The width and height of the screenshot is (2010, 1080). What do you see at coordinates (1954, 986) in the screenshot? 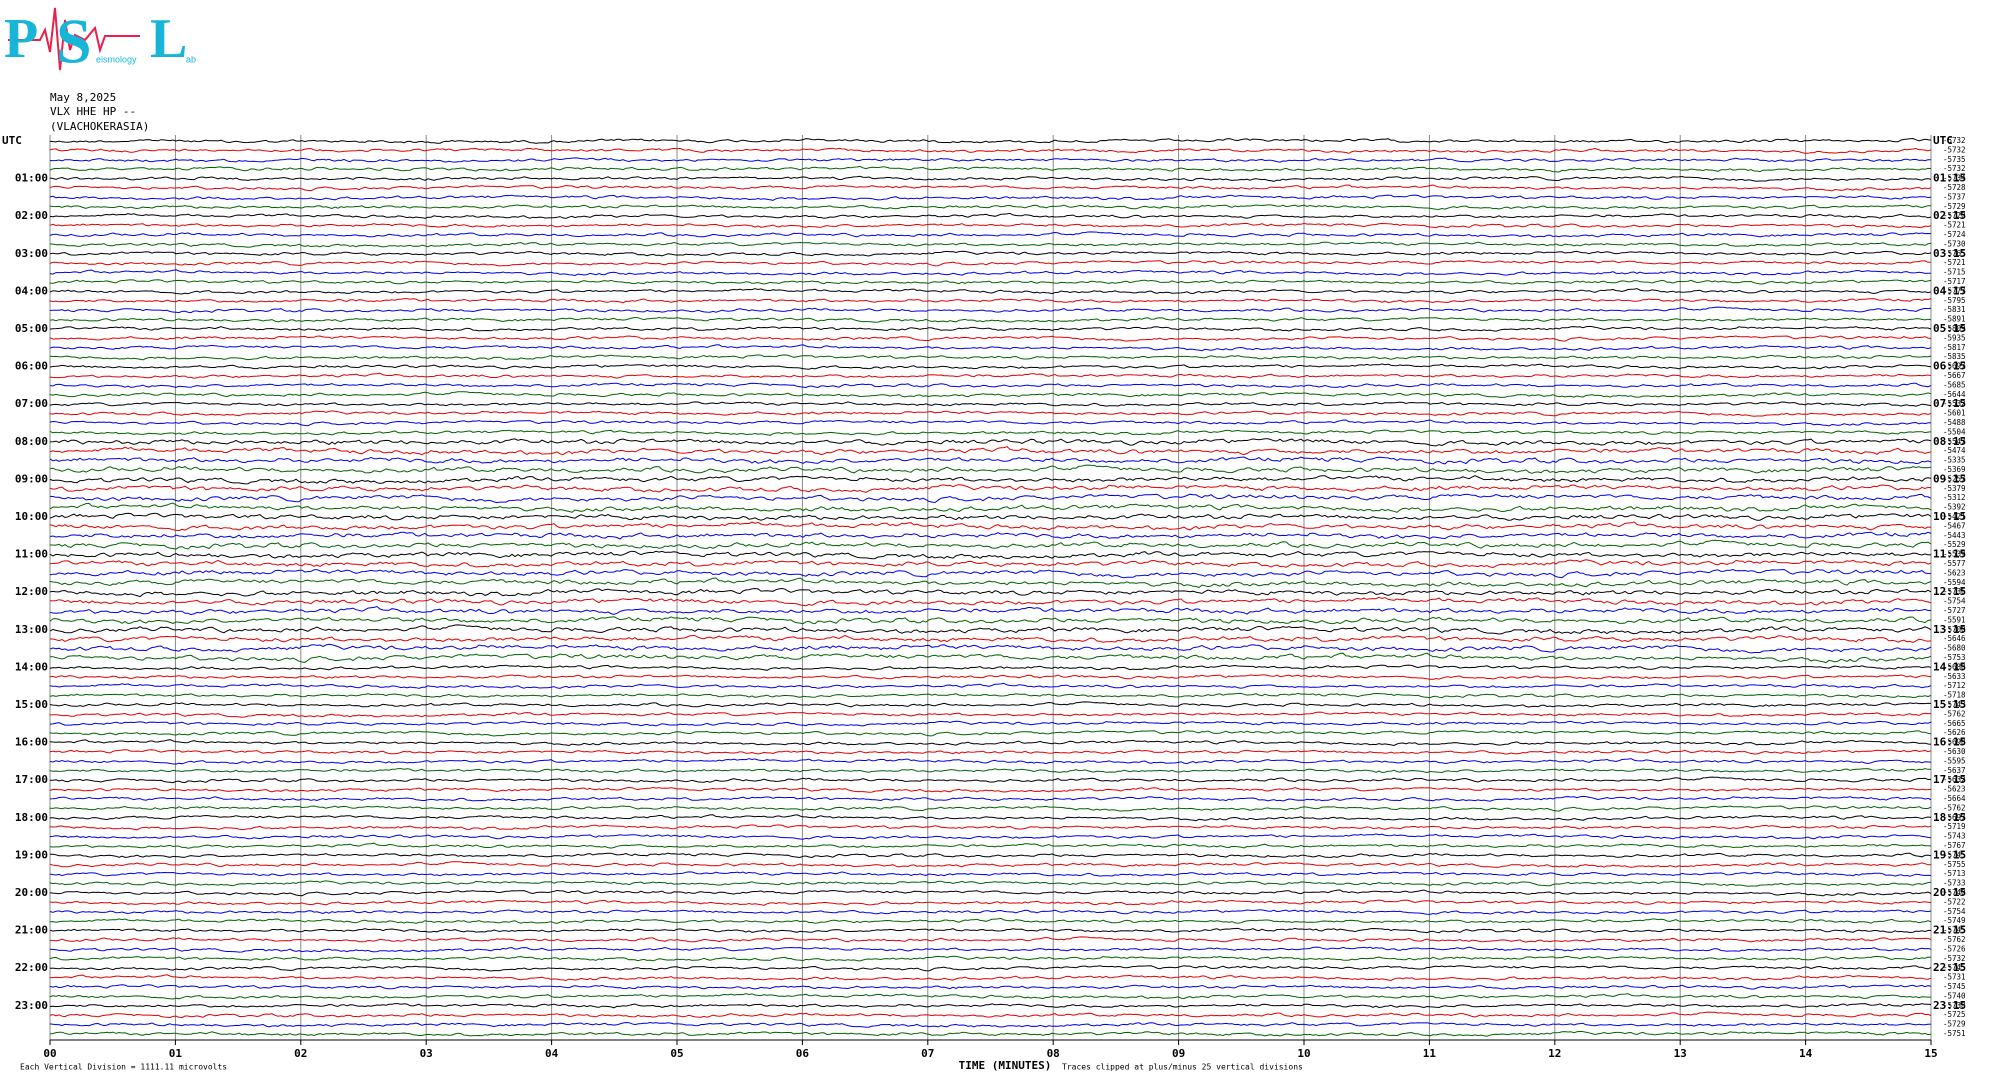
I see `offset-label: -5745` at bounding box center [1954, 986].